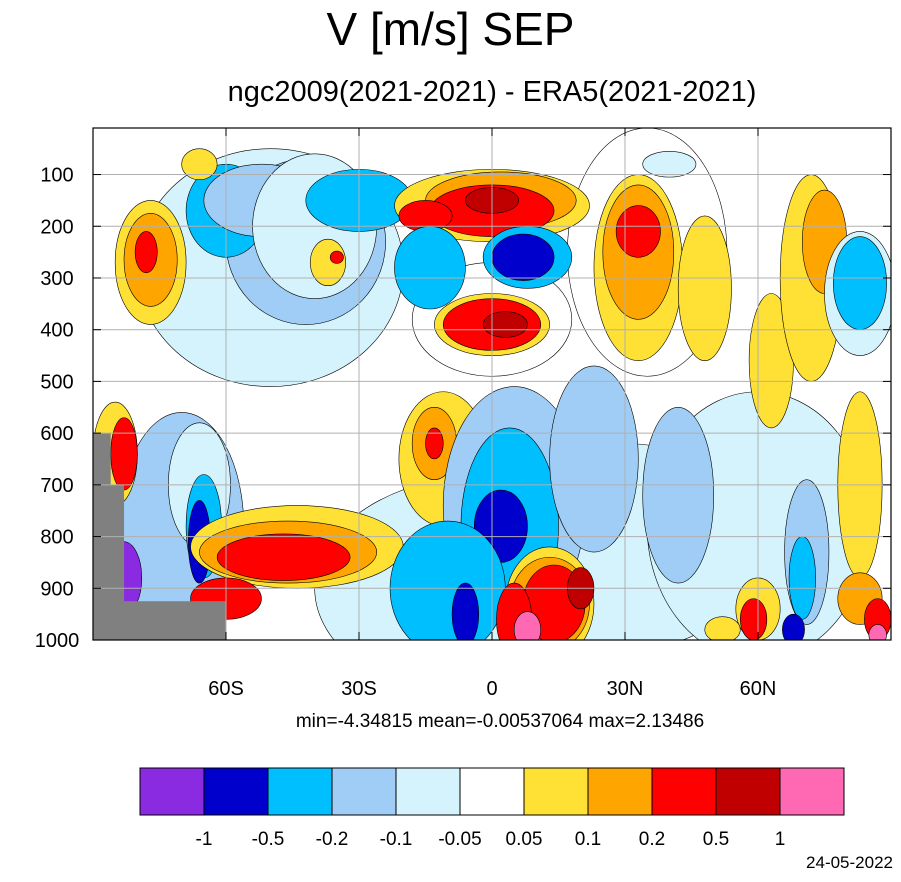 The image size is (901, 882). Describe the element at coordinates (56, 382) in the screenshot. I see `y-tick-label: 500` at that location.